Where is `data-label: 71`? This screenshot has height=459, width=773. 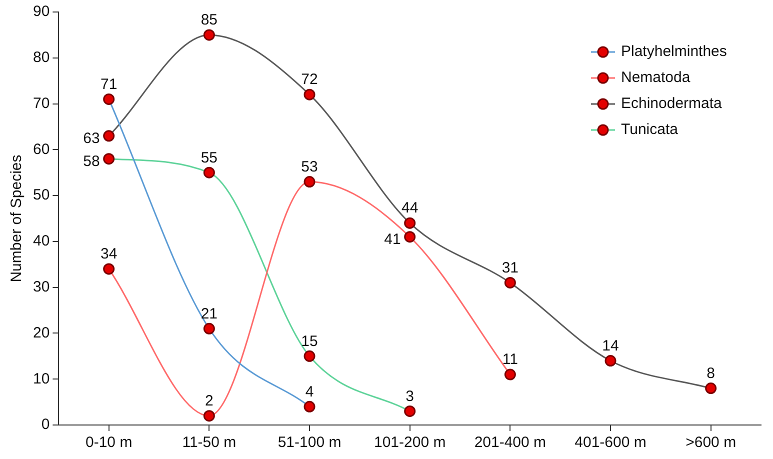 data-label: 71 is located at coordinates (109, 84).